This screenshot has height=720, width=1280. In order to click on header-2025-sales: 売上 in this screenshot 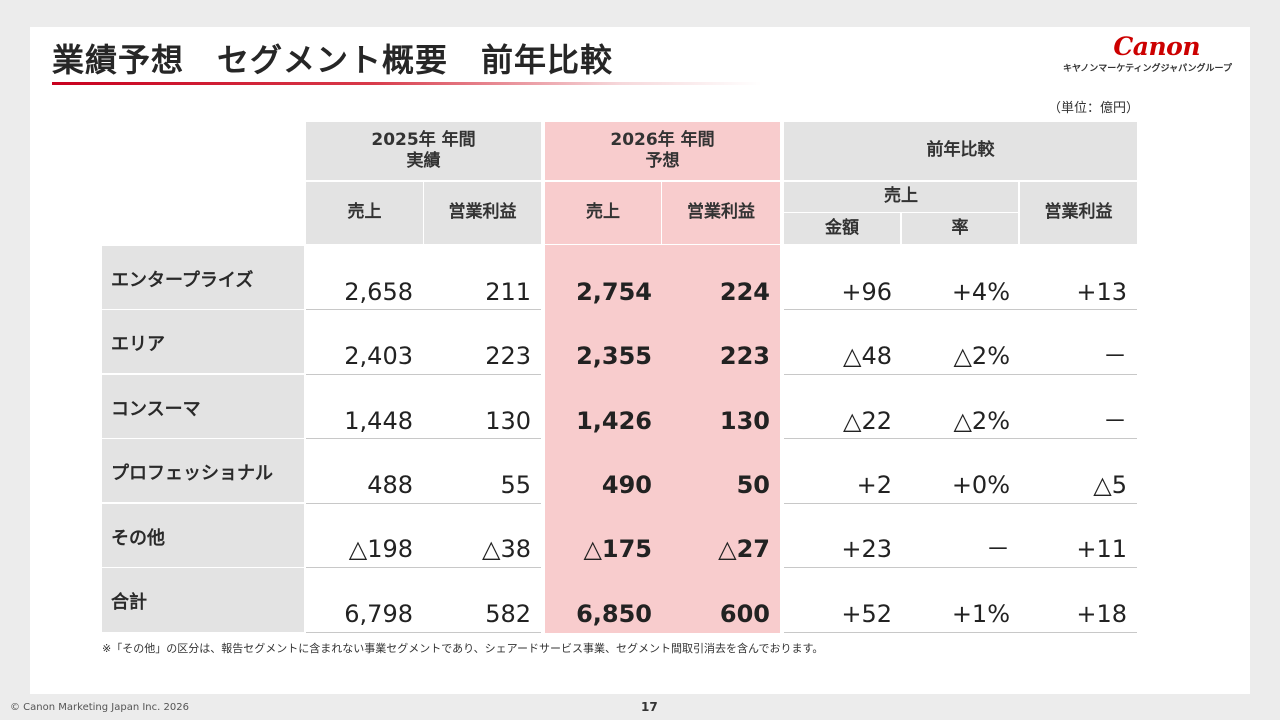, I will do `click(364, 213)`.